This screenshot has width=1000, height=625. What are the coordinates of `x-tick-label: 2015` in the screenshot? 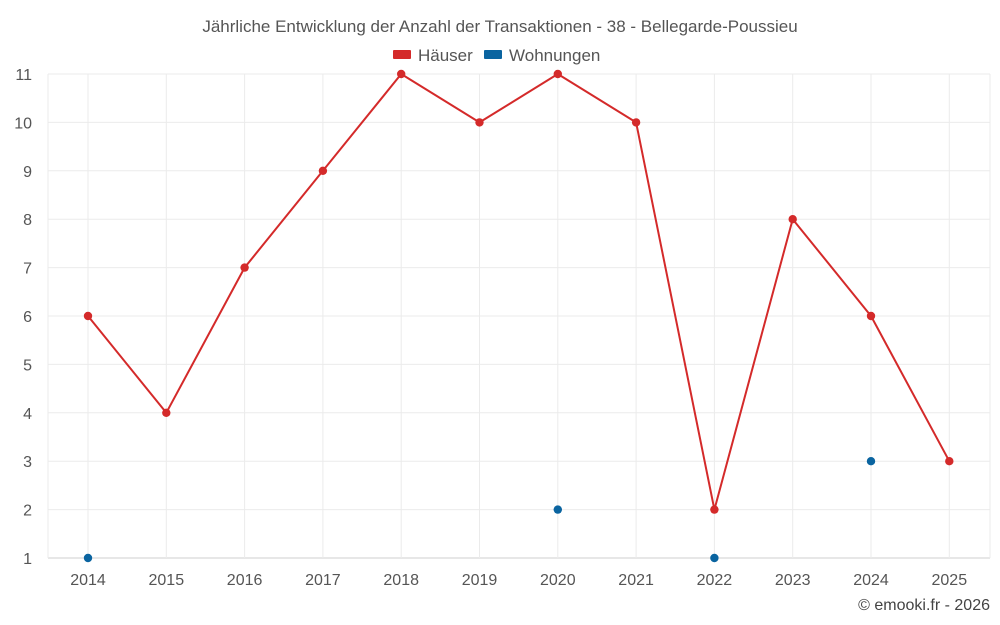 It's located at (167, 580).